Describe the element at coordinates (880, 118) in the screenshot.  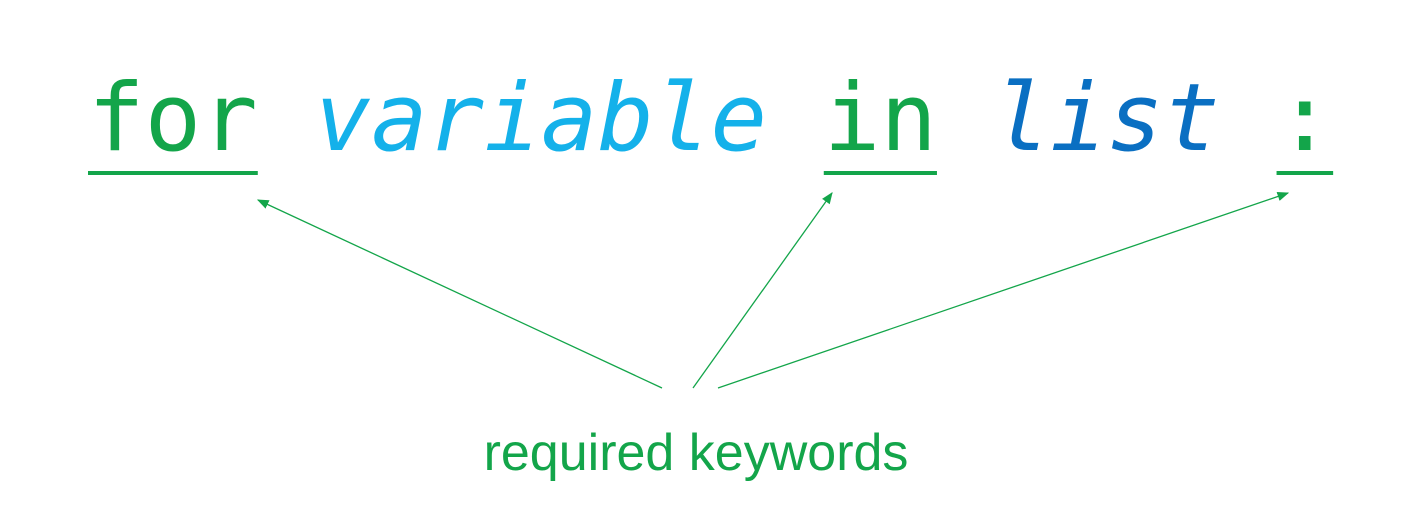
I see `code-token: in` at that location.